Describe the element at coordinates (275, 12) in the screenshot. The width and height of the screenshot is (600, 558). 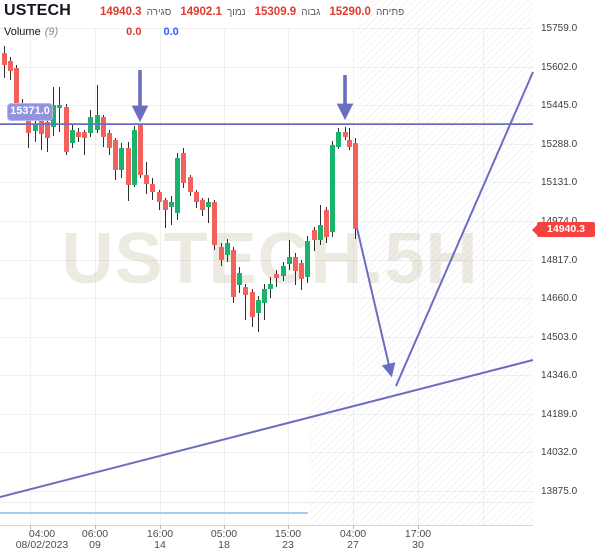
I see `quote-high-value: 15309.9` at that location.